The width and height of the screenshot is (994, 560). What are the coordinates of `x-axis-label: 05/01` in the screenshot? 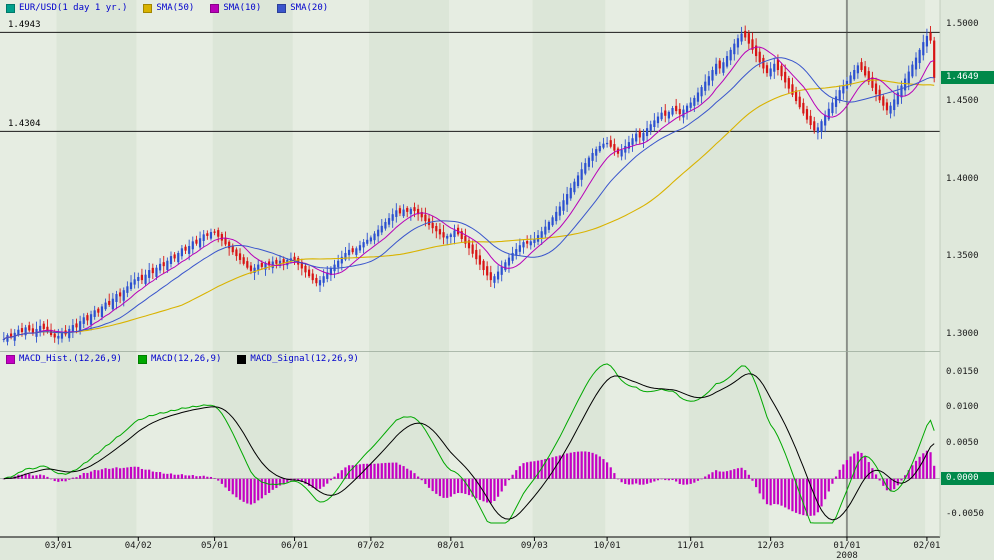 It's located at (215, 546).